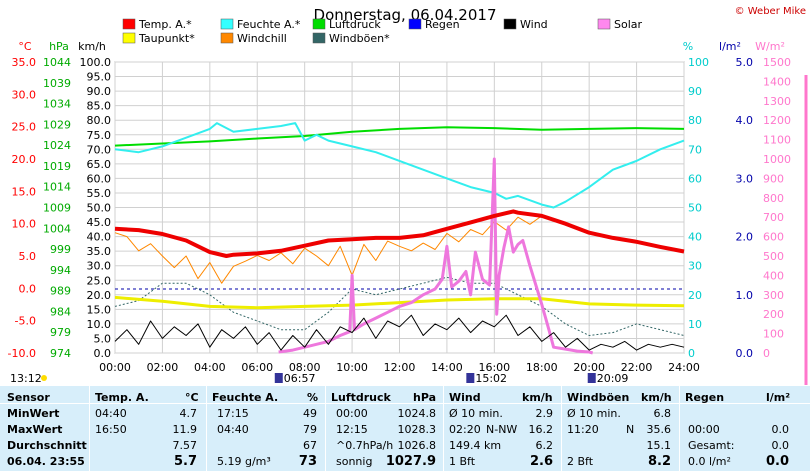 This screenshot has height=471, width=810. Describe the element at coordinates (310, 429) in the screenshot. I see `table-cell-hum-v: 79` at that location.